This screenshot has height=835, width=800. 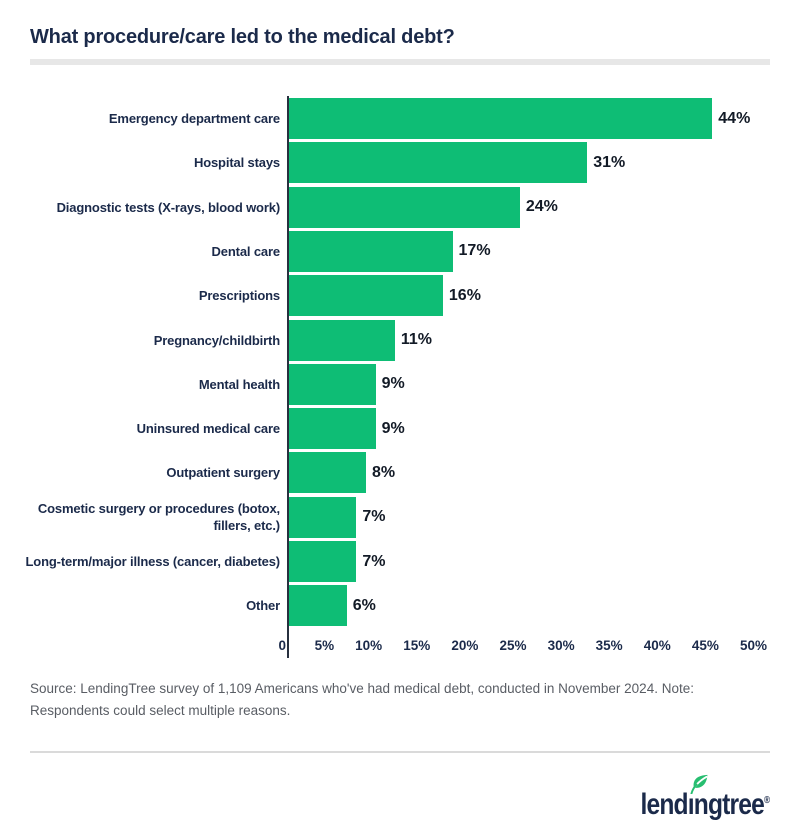 What do you see at coordinates (513, 645) in the screenshot?
I see `x-tick-label: 25%` at bounding box center [513, 645].